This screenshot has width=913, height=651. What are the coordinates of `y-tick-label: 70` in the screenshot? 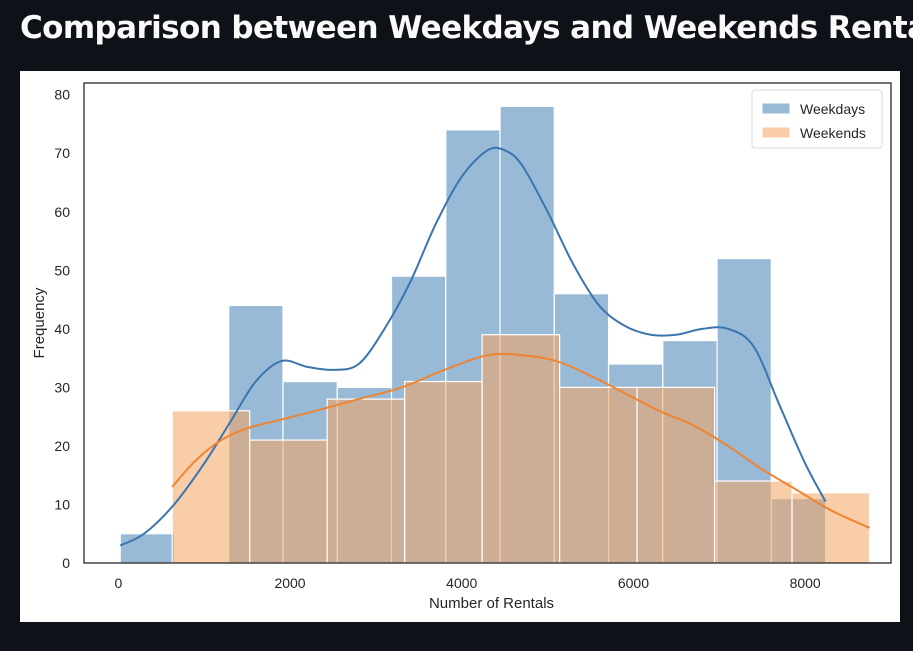 It's located at (62, 153).